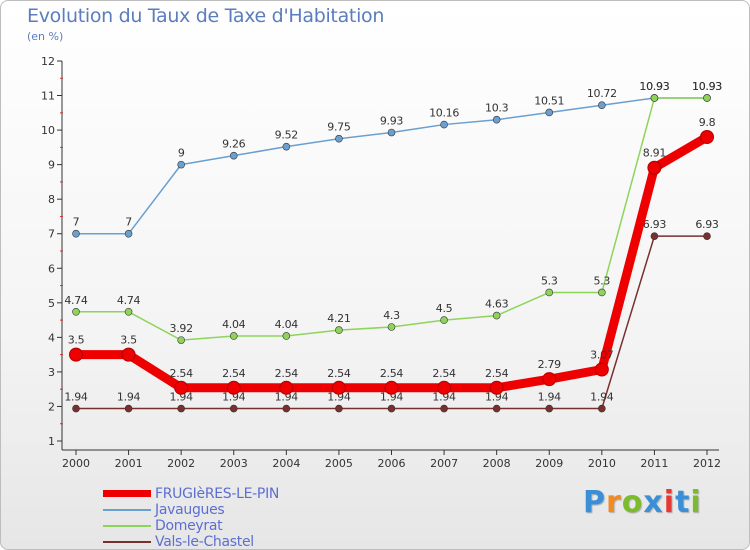  What do you see at coordinates (654, 463) in the screenshot?
I see `x-tick-label: 2011` at bounding box center [654, 463].